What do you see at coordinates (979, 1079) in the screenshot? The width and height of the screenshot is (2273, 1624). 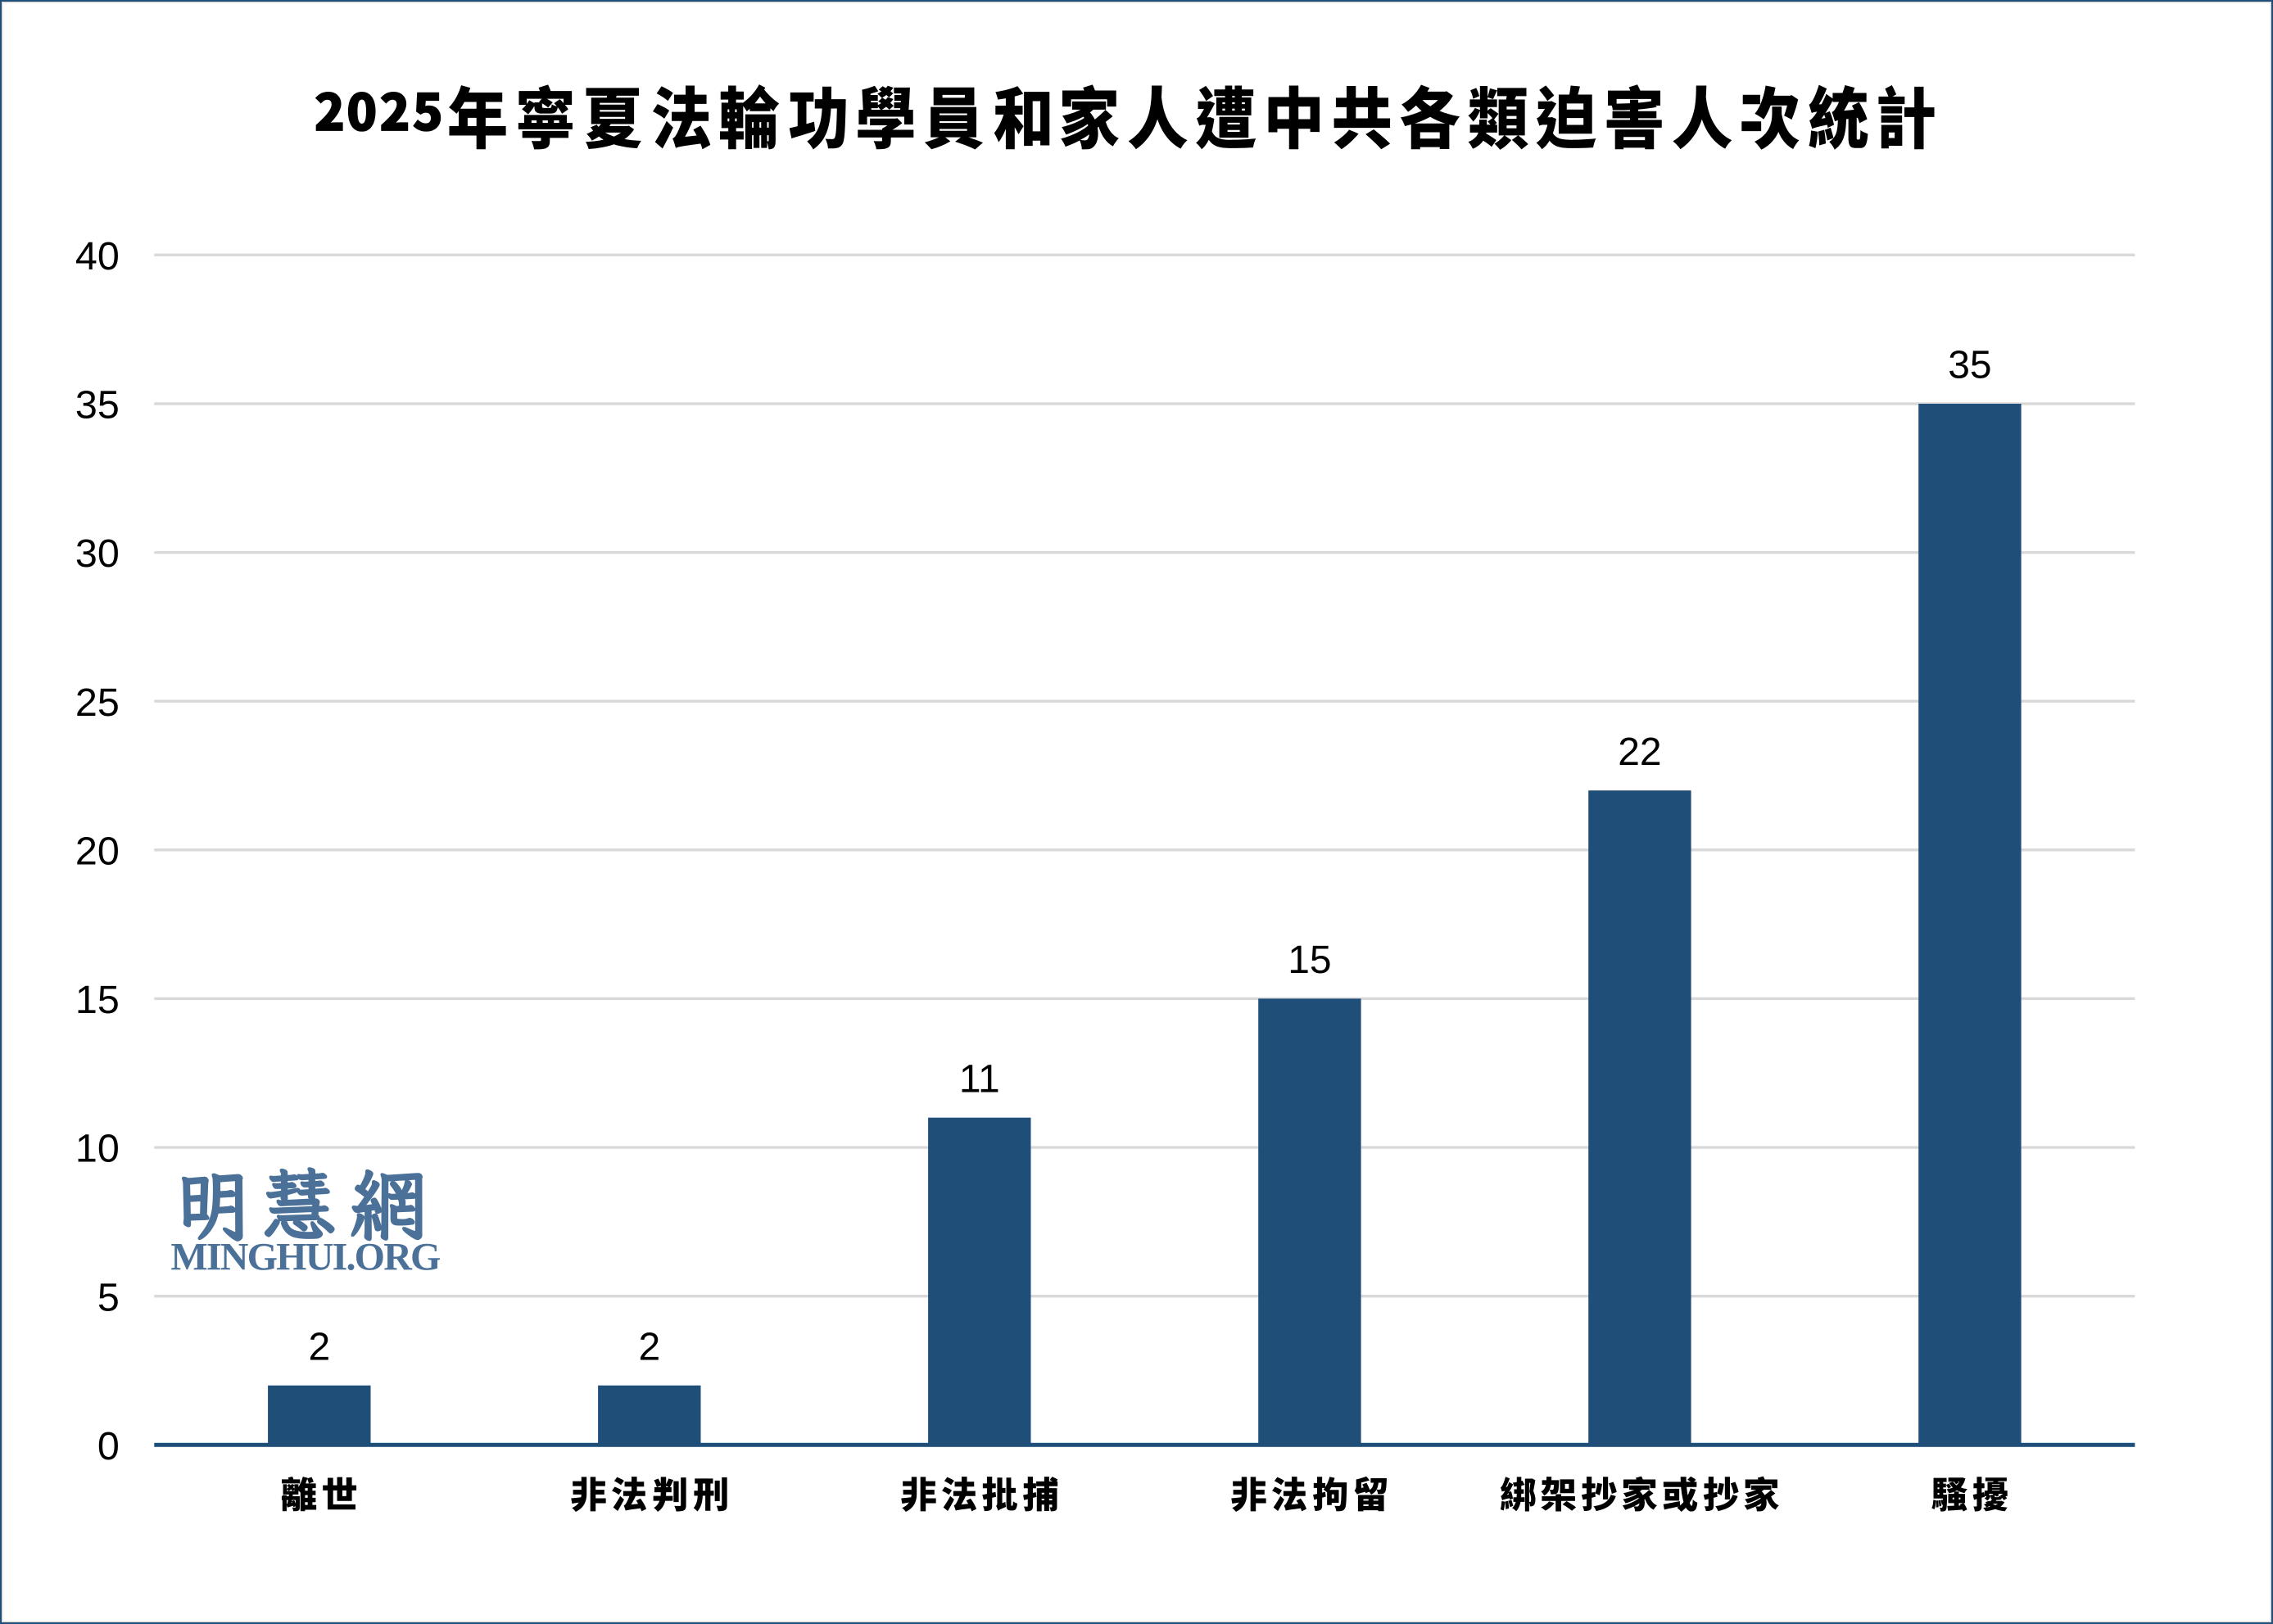 I see `svg-text: 11` at bounding box center [979, 1079].